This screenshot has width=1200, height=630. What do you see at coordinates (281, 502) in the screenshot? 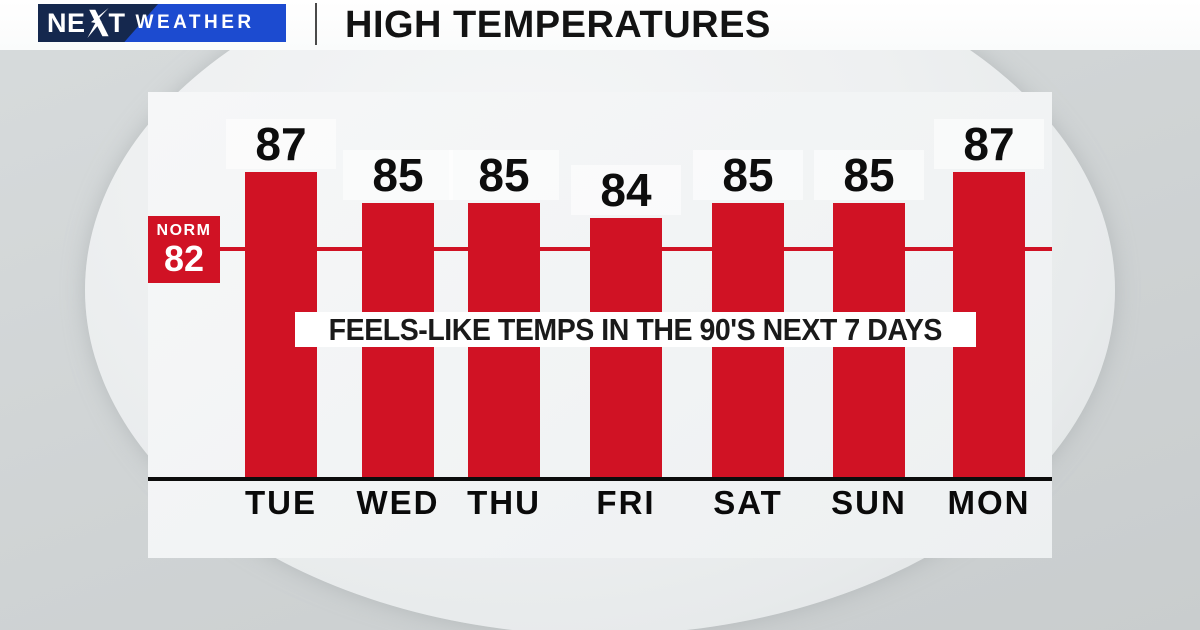
I see `x-axis-label: TUE` at bounding box center [281, 502].